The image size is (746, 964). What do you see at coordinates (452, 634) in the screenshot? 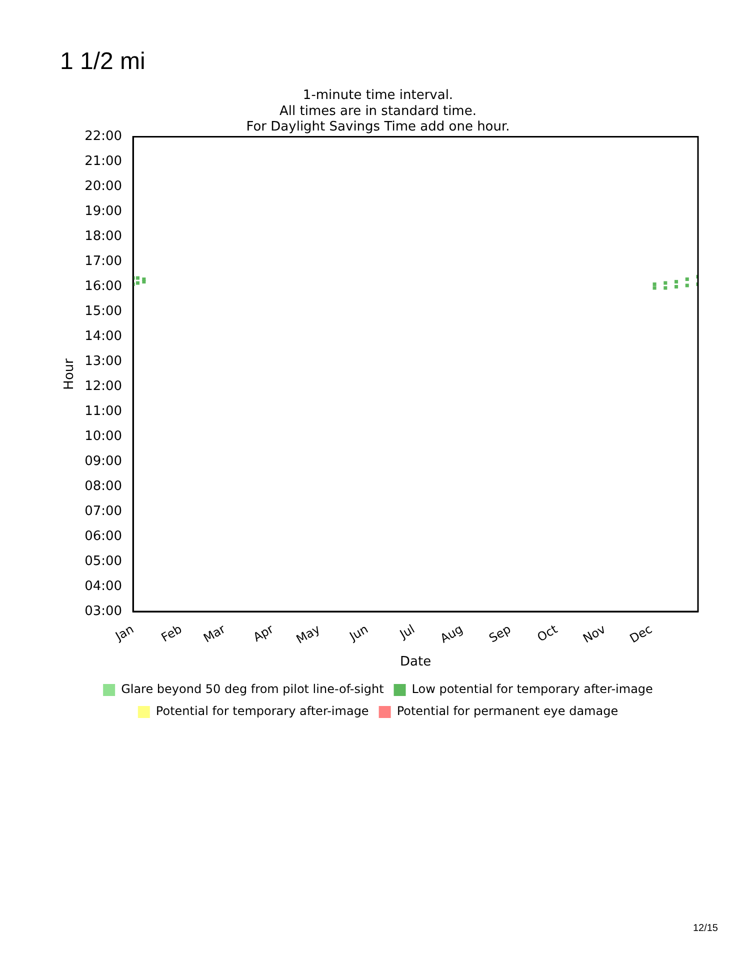
I see `x-tick-label: Aug` at bounding box center [452, 634].